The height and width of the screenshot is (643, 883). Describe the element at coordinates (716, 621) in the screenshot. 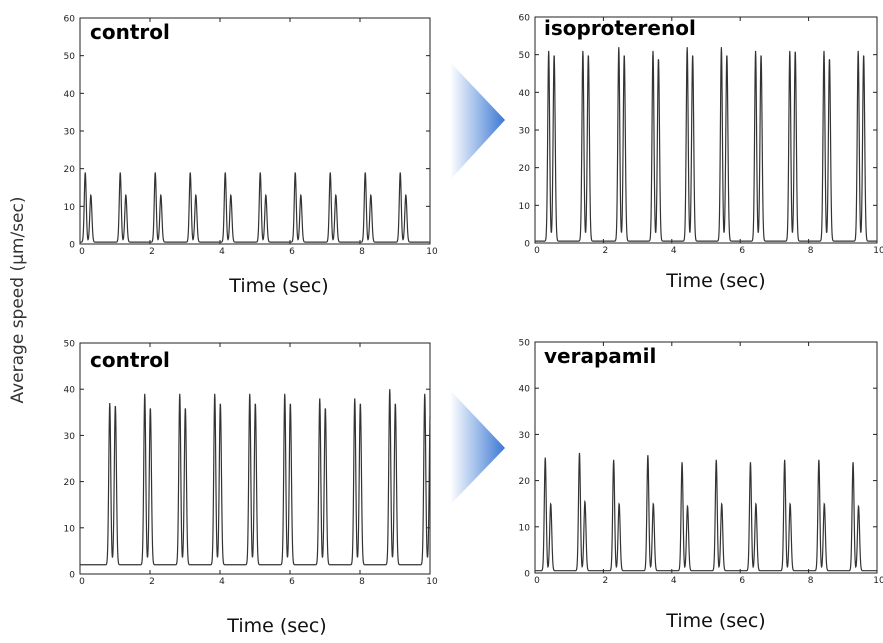

I see `x-axis-label-bottom-right: Time (sec)` at that location.